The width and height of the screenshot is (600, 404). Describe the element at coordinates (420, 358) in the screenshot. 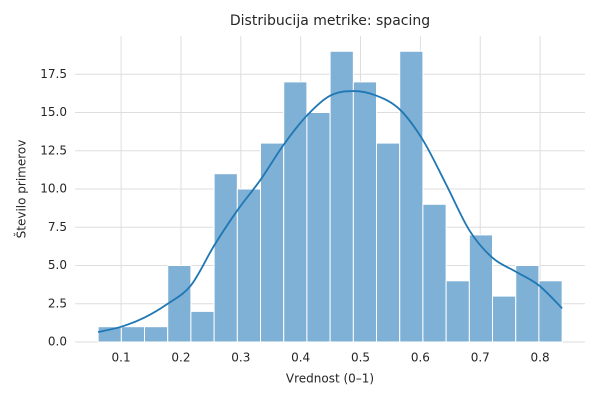

I see `x-tick-label: 0.6` at that location.